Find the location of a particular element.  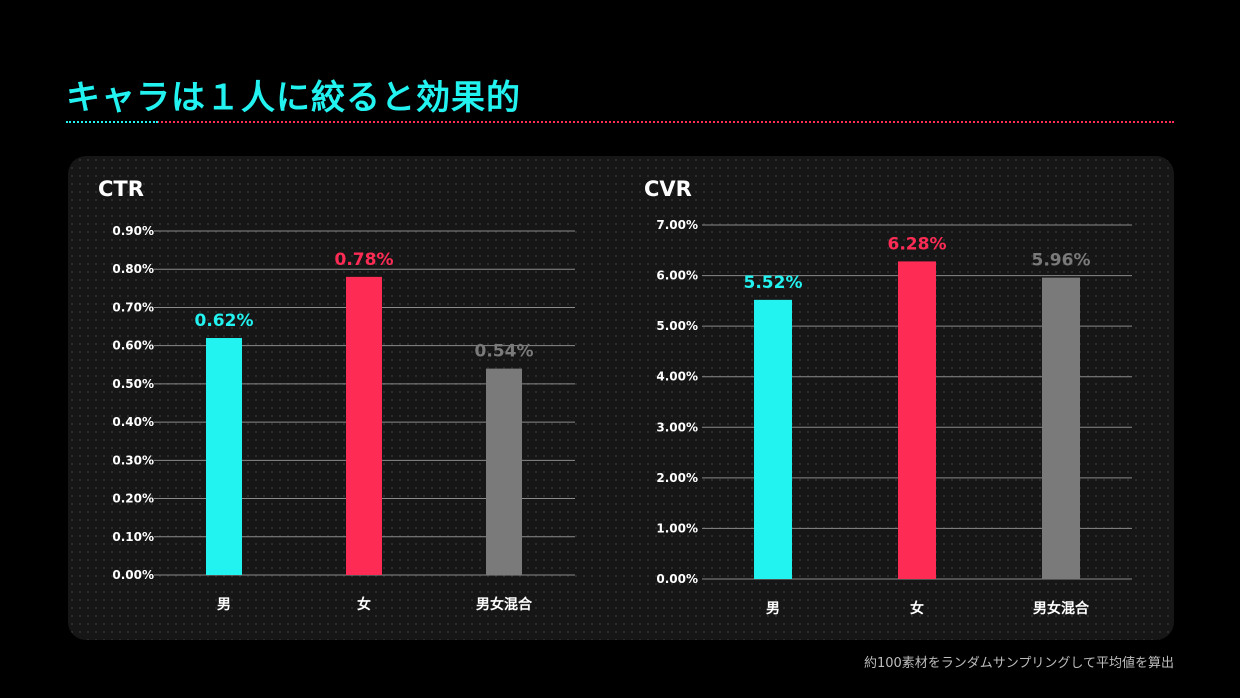

ctr-x-tick-label: 女 is located at coordinates (364, 604).